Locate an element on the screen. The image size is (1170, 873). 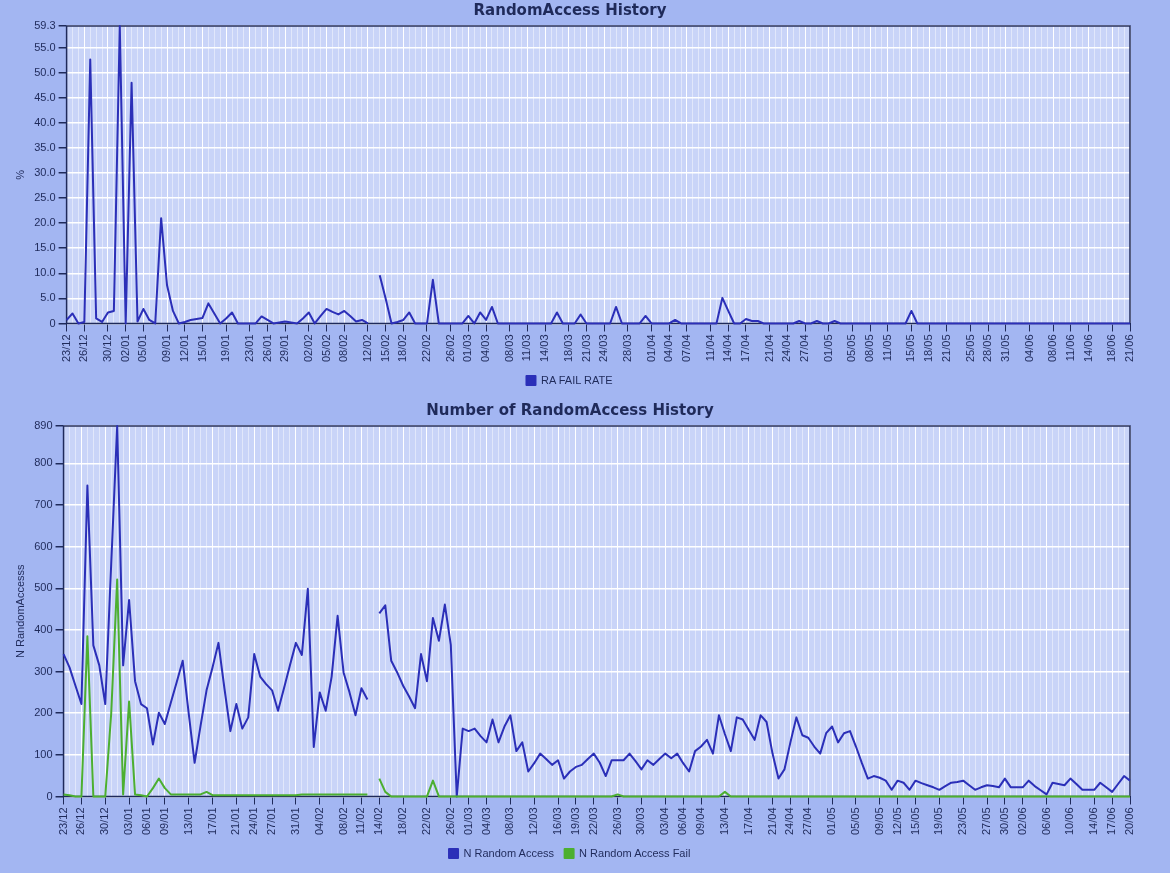
x-tick-label: 23/01 is located at coordinates (248, 348).